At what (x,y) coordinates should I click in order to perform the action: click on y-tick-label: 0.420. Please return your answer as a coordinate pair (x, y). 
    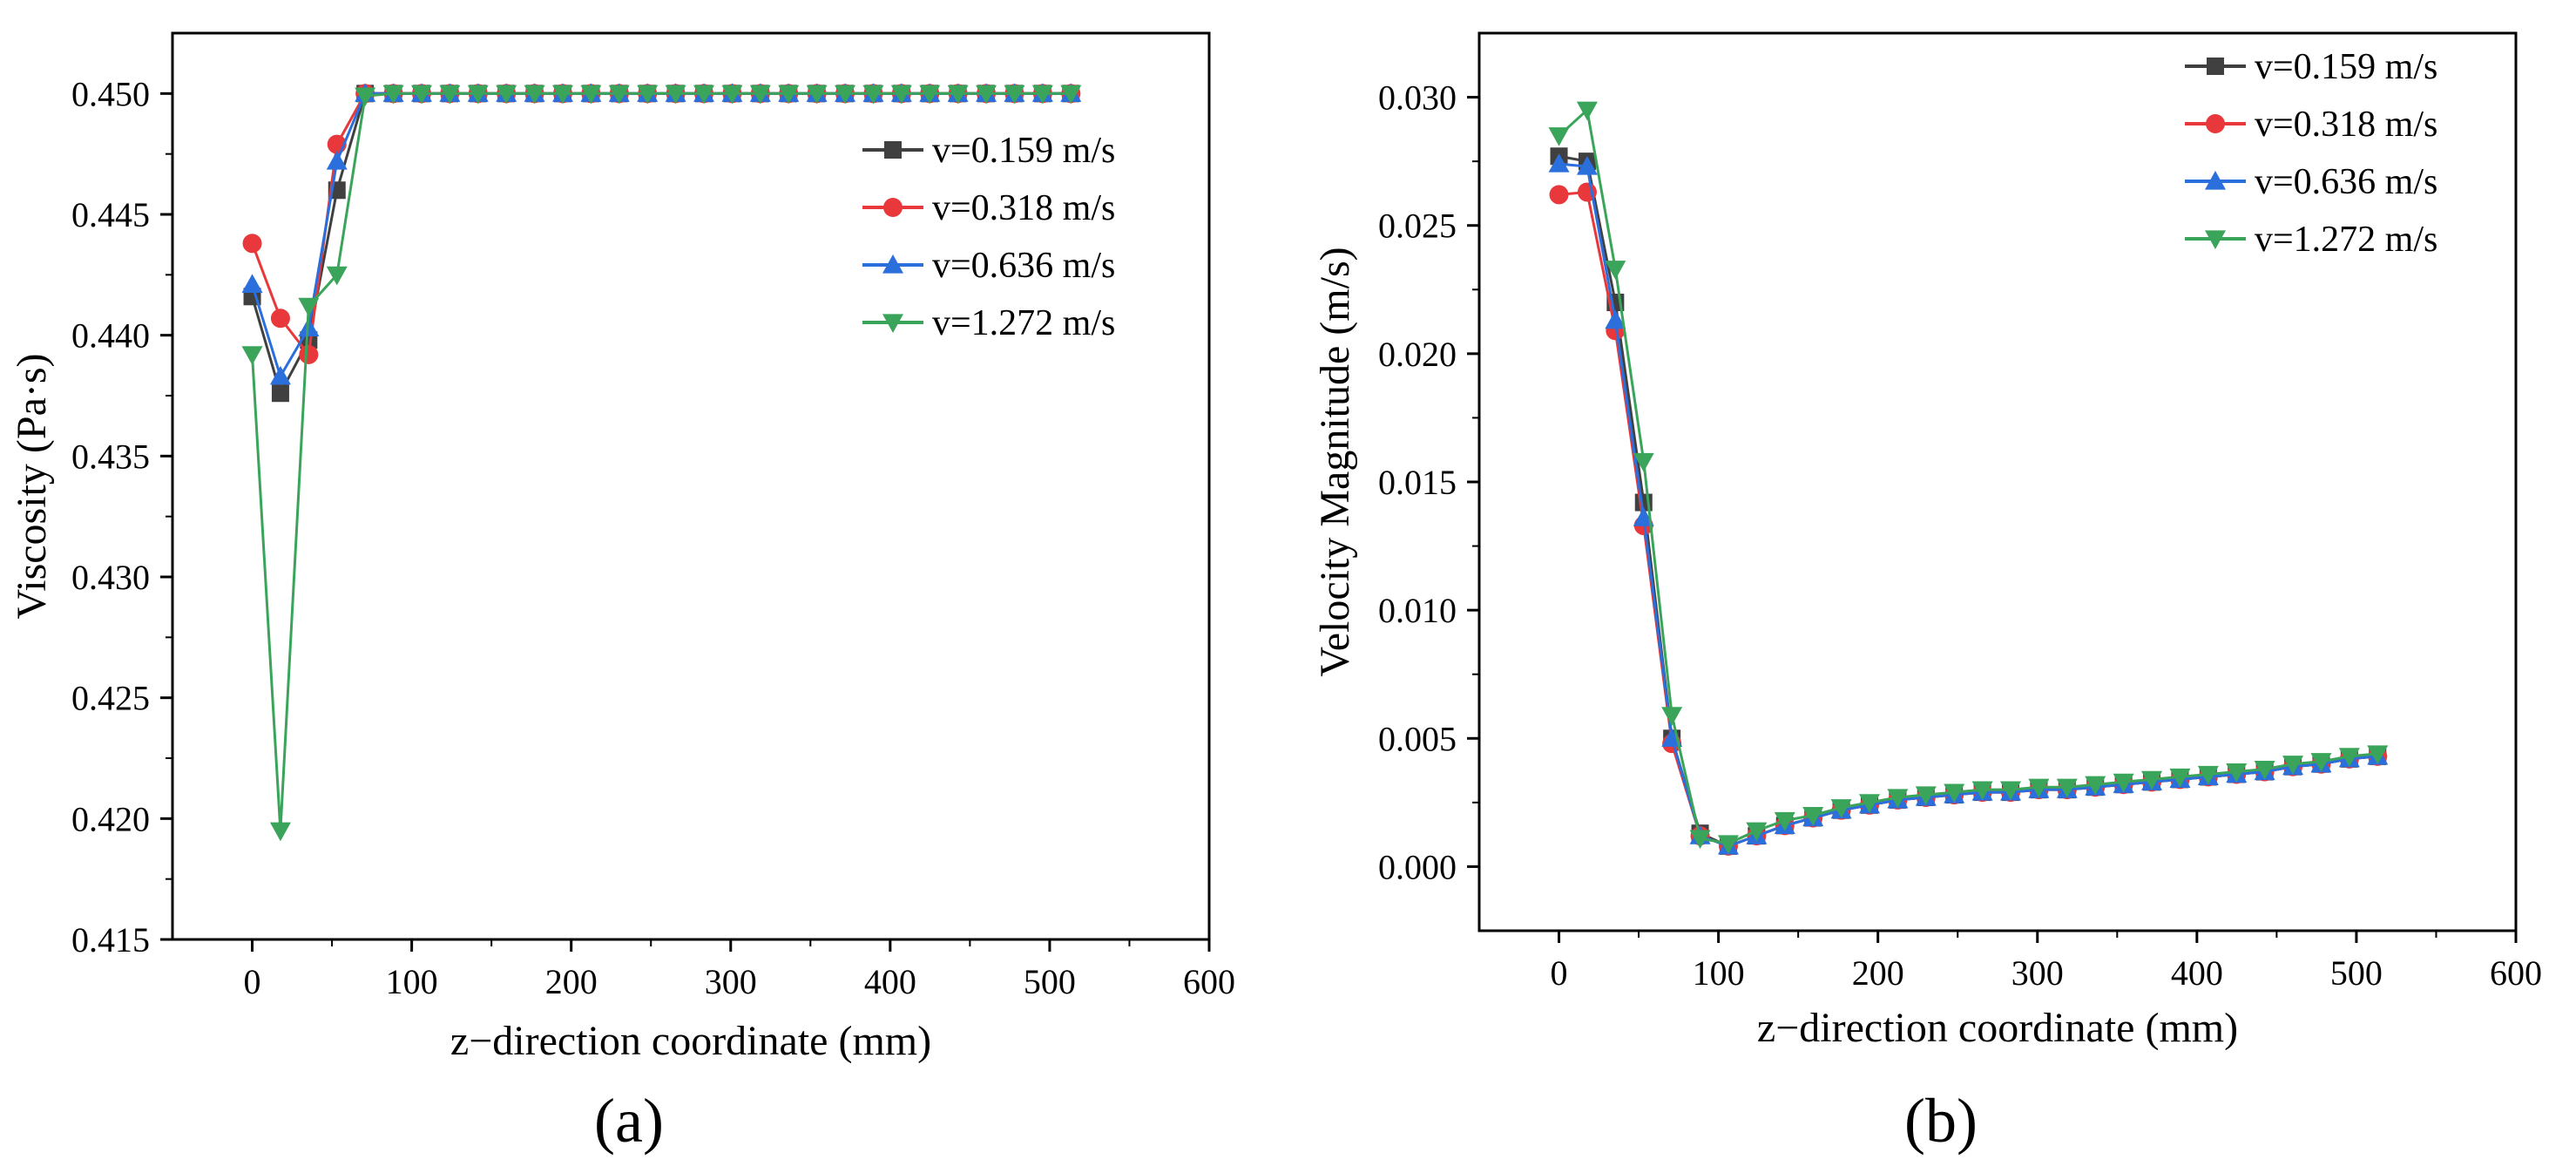
    Looking at the image, I should click on (110, 818).